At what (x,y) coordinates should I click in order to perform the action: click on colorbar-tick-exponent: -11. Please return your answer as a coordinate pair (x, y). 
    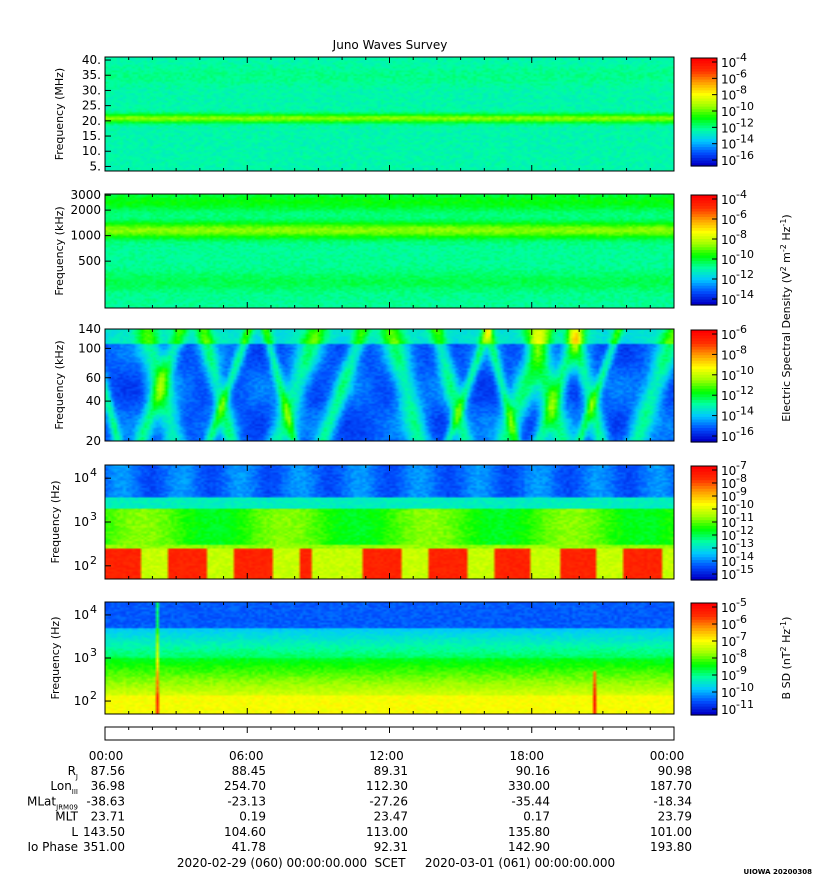
    Looking at the image, I should click on (745, 704).